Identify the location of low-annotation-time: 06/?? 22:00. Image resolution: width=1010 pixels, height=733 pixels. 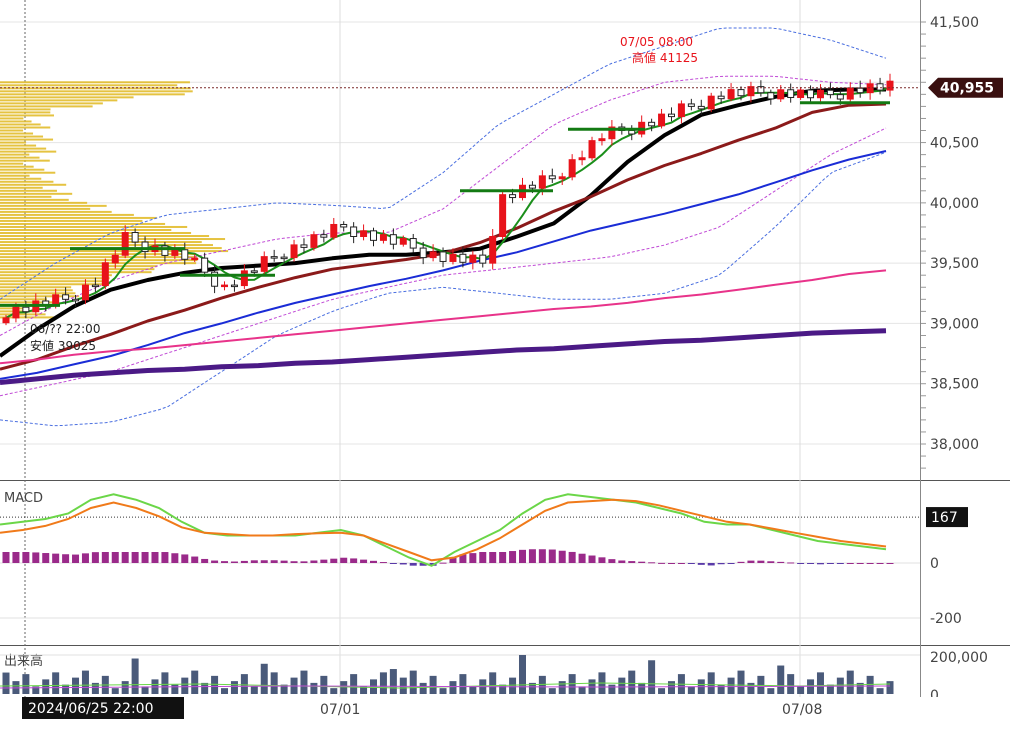
(65, 329).